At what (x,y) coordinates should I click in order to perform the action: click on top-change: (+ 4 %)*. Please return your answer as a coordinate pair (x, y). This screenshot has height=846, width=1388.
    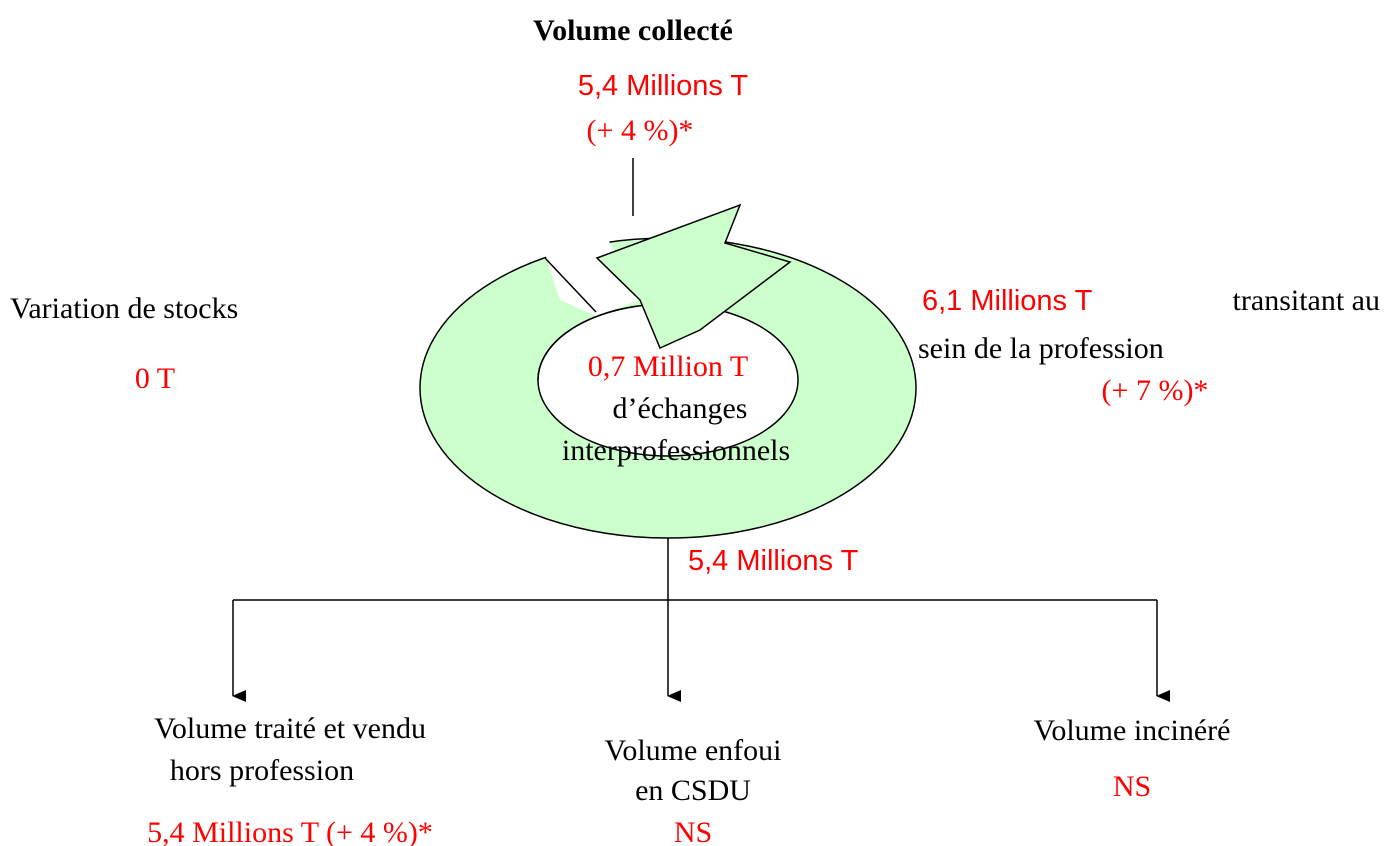
    Looking at the image, I should click on (640, 130).